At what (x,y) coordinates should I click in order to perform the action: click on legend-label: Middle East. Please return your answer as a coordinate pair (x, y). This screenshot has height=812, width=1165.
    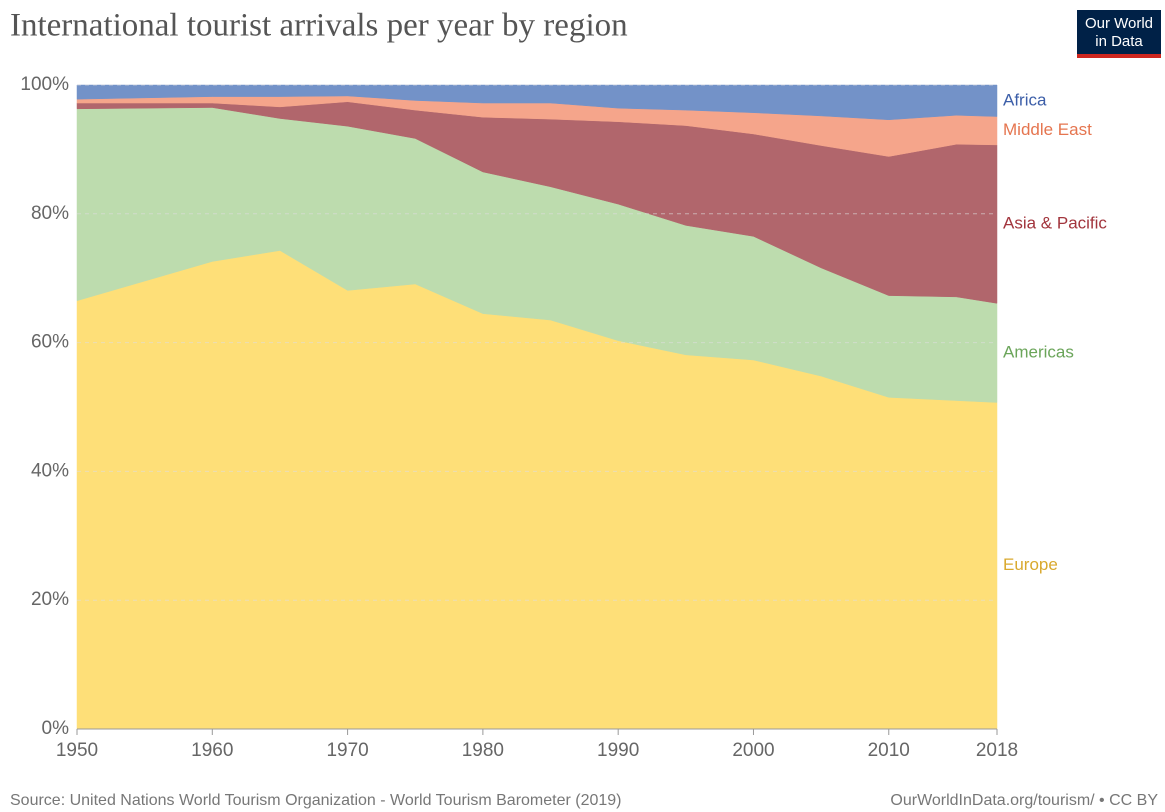
    Looking at the image, I should click on (1047, 129).